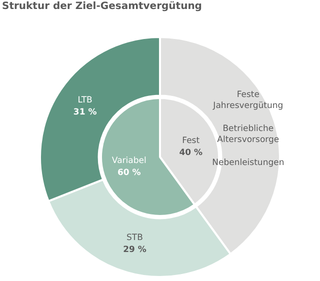  Describe the element at coordinates (85, 100) in the screenshot. I see `slice-label: LTB` at that location.